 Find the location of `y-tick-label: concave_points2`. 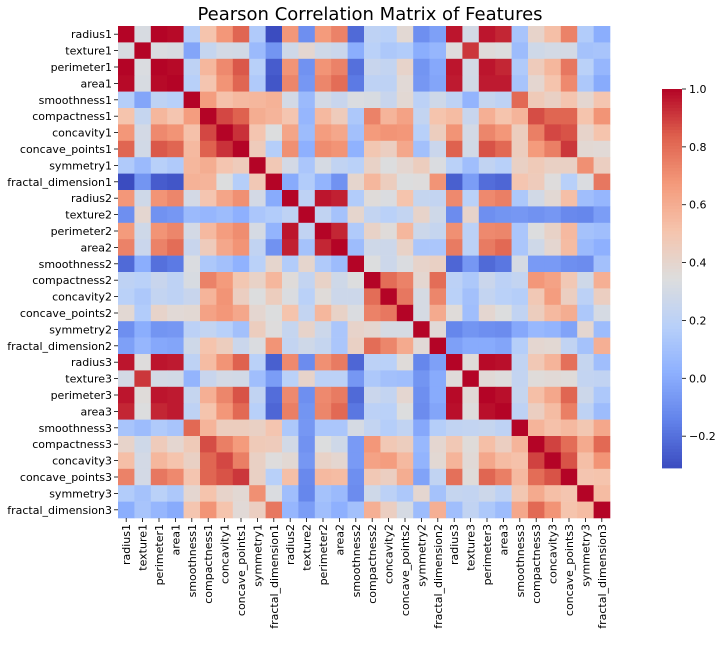

y-tick-label: concave_points2 is located at coordinates (66, 313).